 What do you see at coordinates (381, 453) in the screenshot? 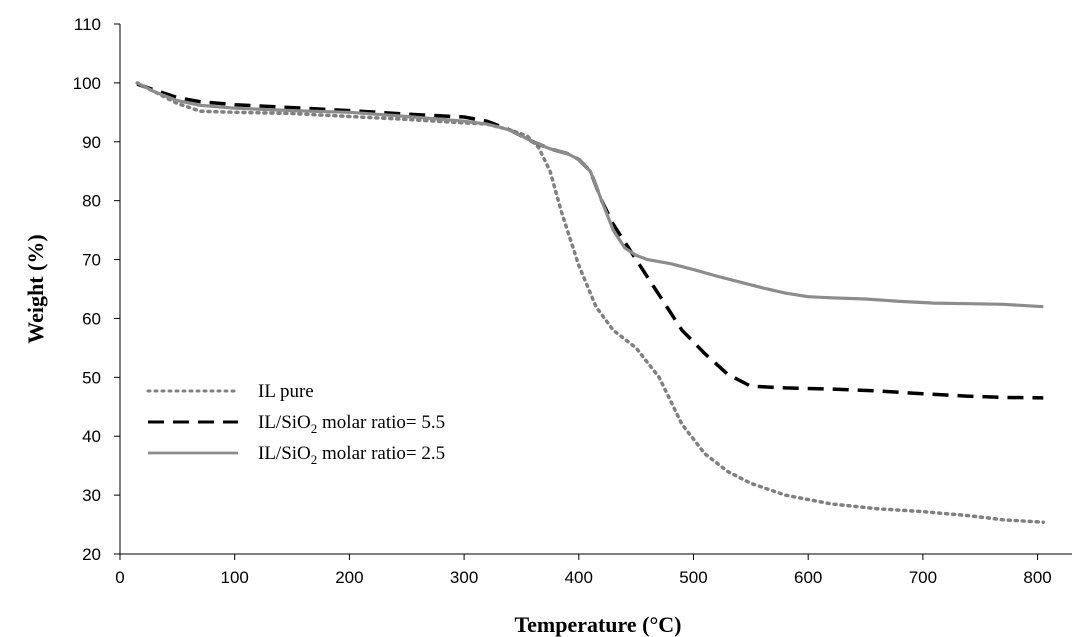
I see `legend-label-tail: molar ratio= 2.5` at bounding box center [381, 453].